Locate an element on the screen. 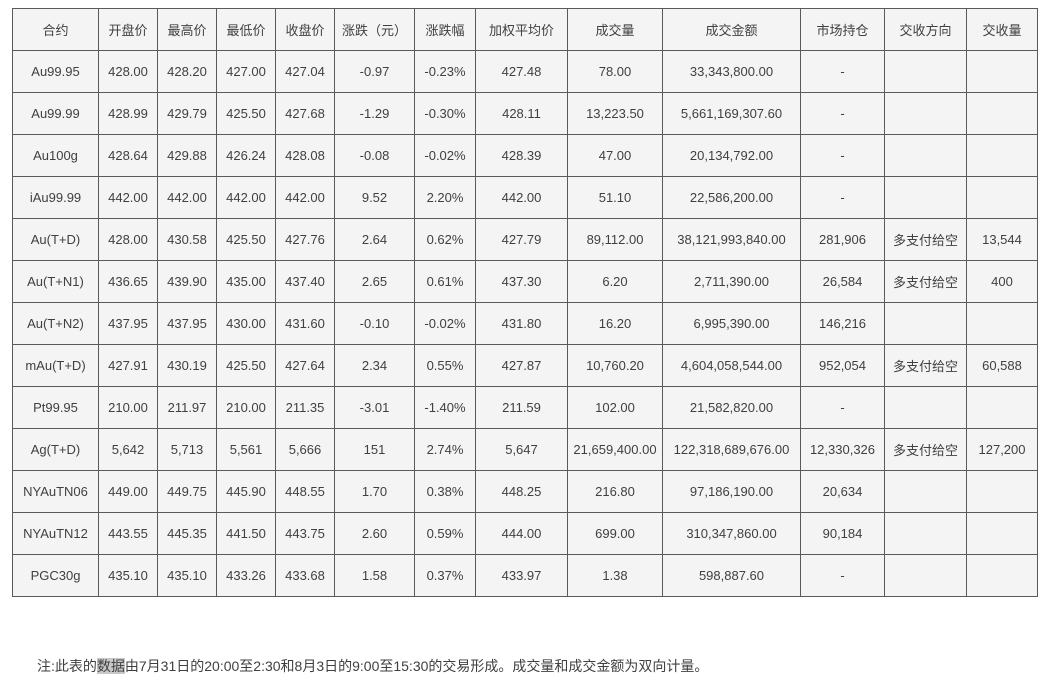 This screenshot has width=1047, height=685. value-cell: 151 is located at coordinates (374, 449).